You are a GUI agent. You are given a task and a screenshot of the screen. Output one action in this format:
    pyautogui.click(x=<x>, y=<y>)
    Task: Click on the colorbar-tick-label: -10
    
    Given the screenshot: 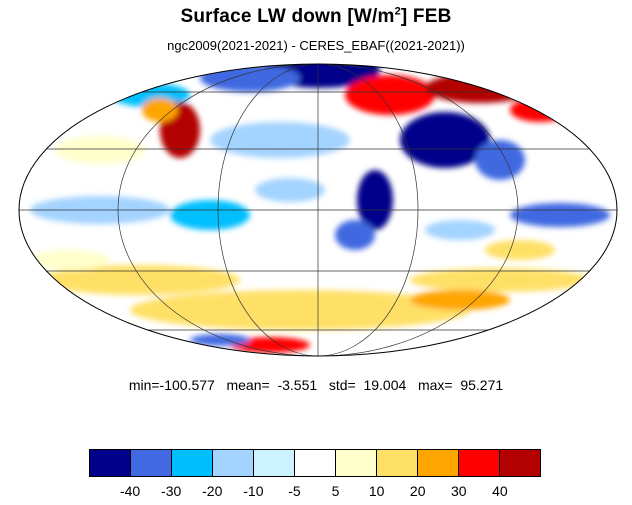 What is the action you would take?
    pyautogui.click(x=253, y=491)
    